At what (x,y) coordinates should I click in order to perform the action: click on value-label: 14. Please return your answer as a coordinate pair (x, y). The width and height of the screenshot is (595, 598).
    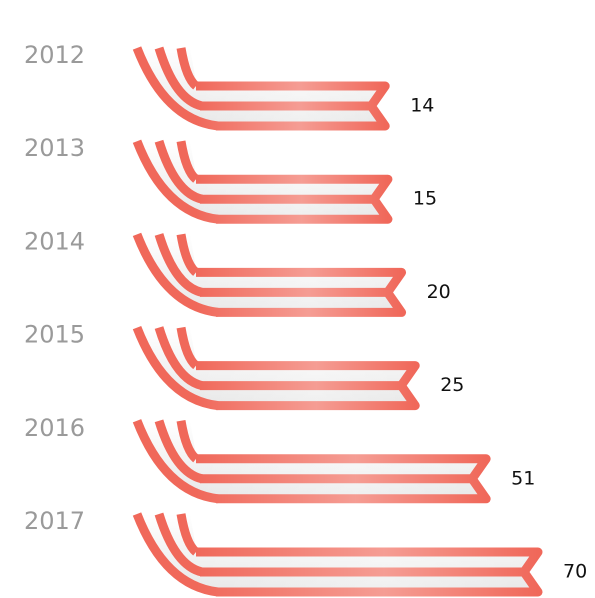
    Looking at the image, I should click on (422, 106).